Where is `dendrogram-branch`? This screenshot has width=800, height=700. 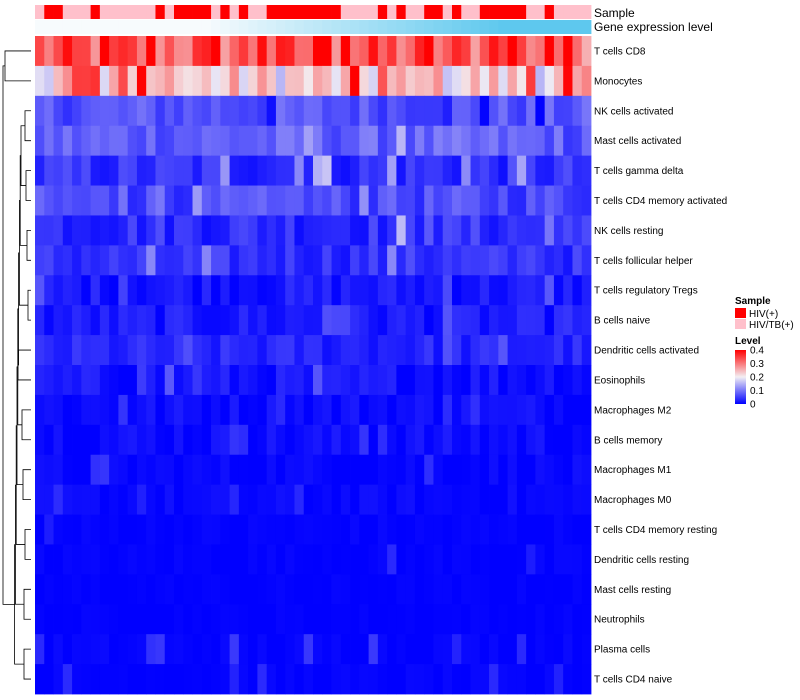
dendrogram-branch is located at coordinates (24, 365).